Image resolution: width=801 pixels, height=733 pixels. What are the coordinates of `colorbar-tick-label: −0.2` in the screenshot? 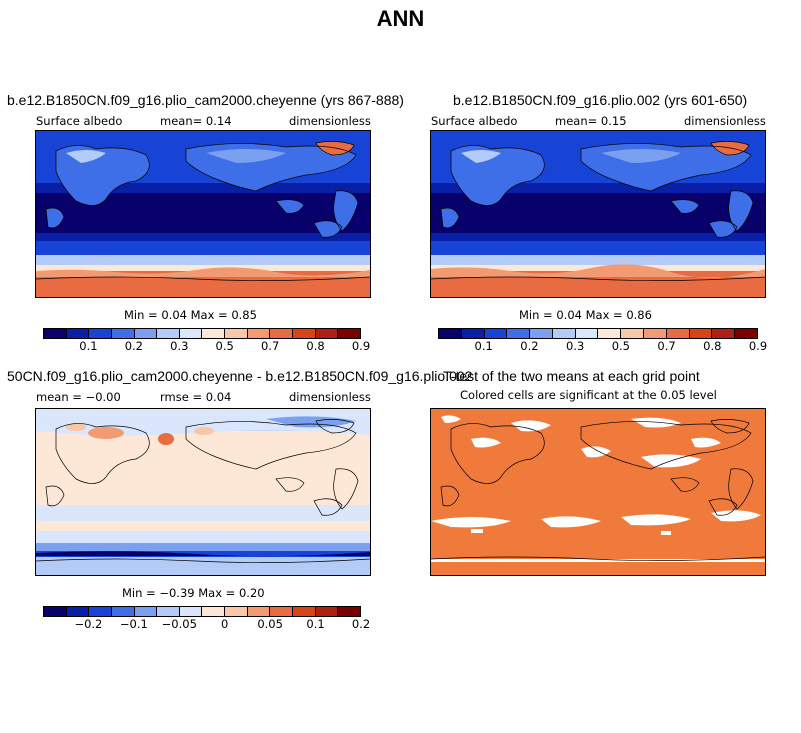 It's located at (88, 624).